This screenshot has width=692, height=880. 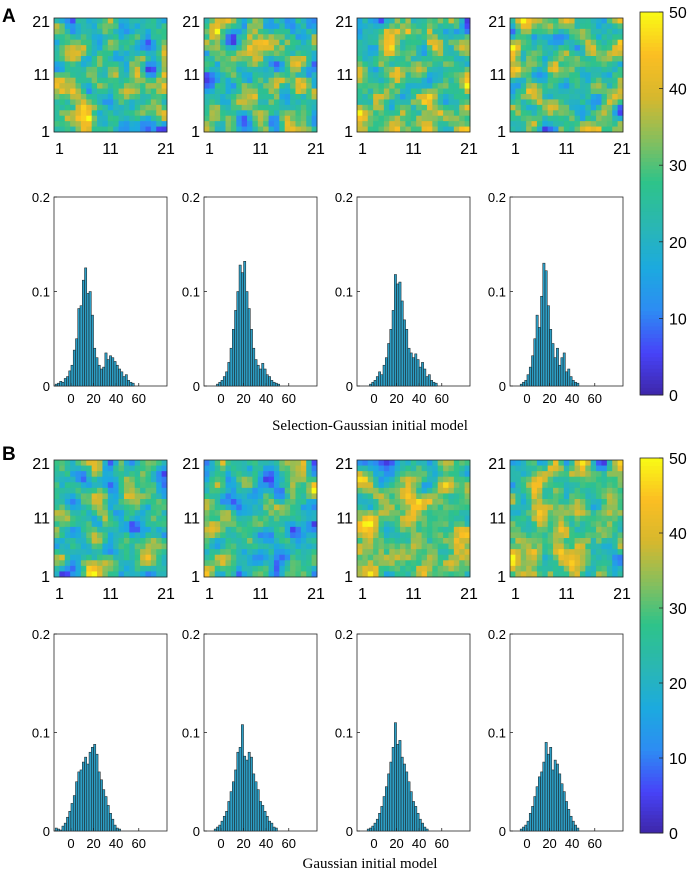 What do you see at coordinates (110, 149) in the screenshot?
I see `map-xtick-label: 11` at bounding box center [110, 149].